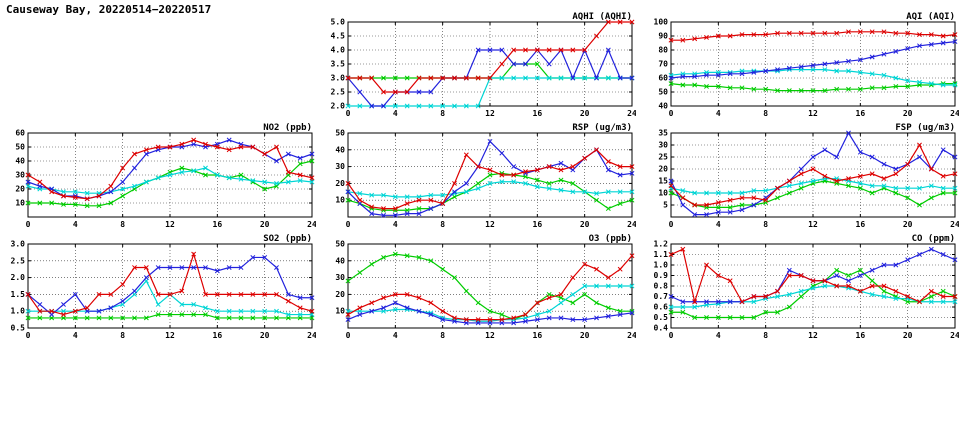 The image size is (975, 447). I want to click on chart-title: O3 (ppb), so click(610, 239).